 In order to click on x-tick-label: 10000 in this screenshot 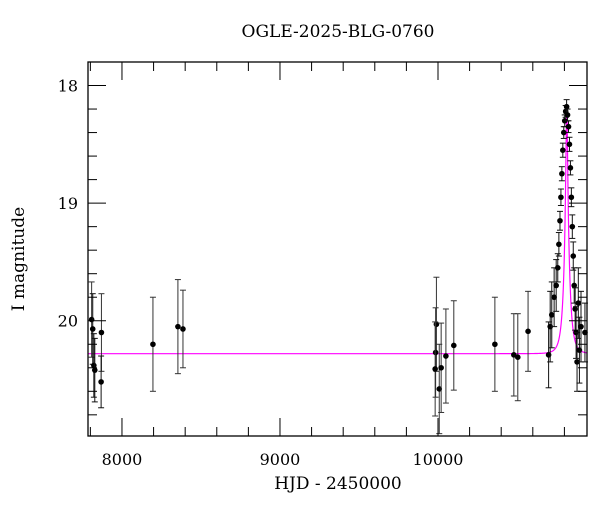, I will do `click(438, 459)`.